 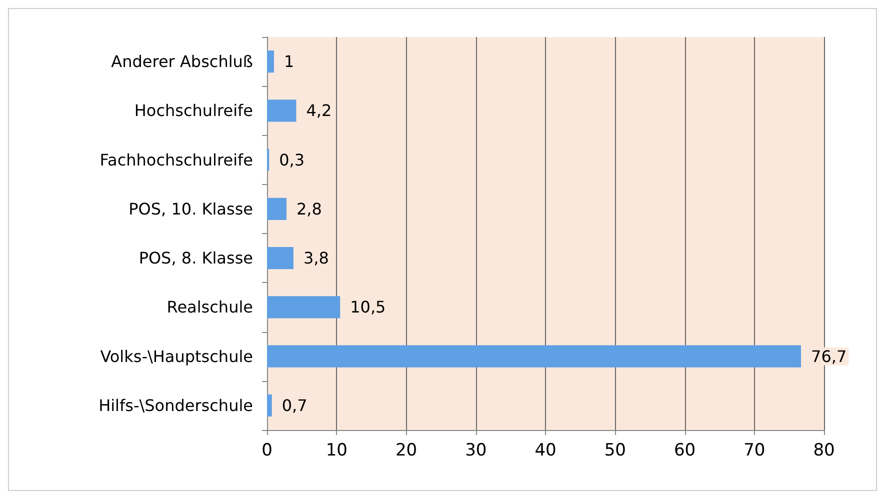 What do you see at coordinates (209, 307) in the screenshot?
I see `y-tick-label: Realschule` at bounding box center [209, 307].